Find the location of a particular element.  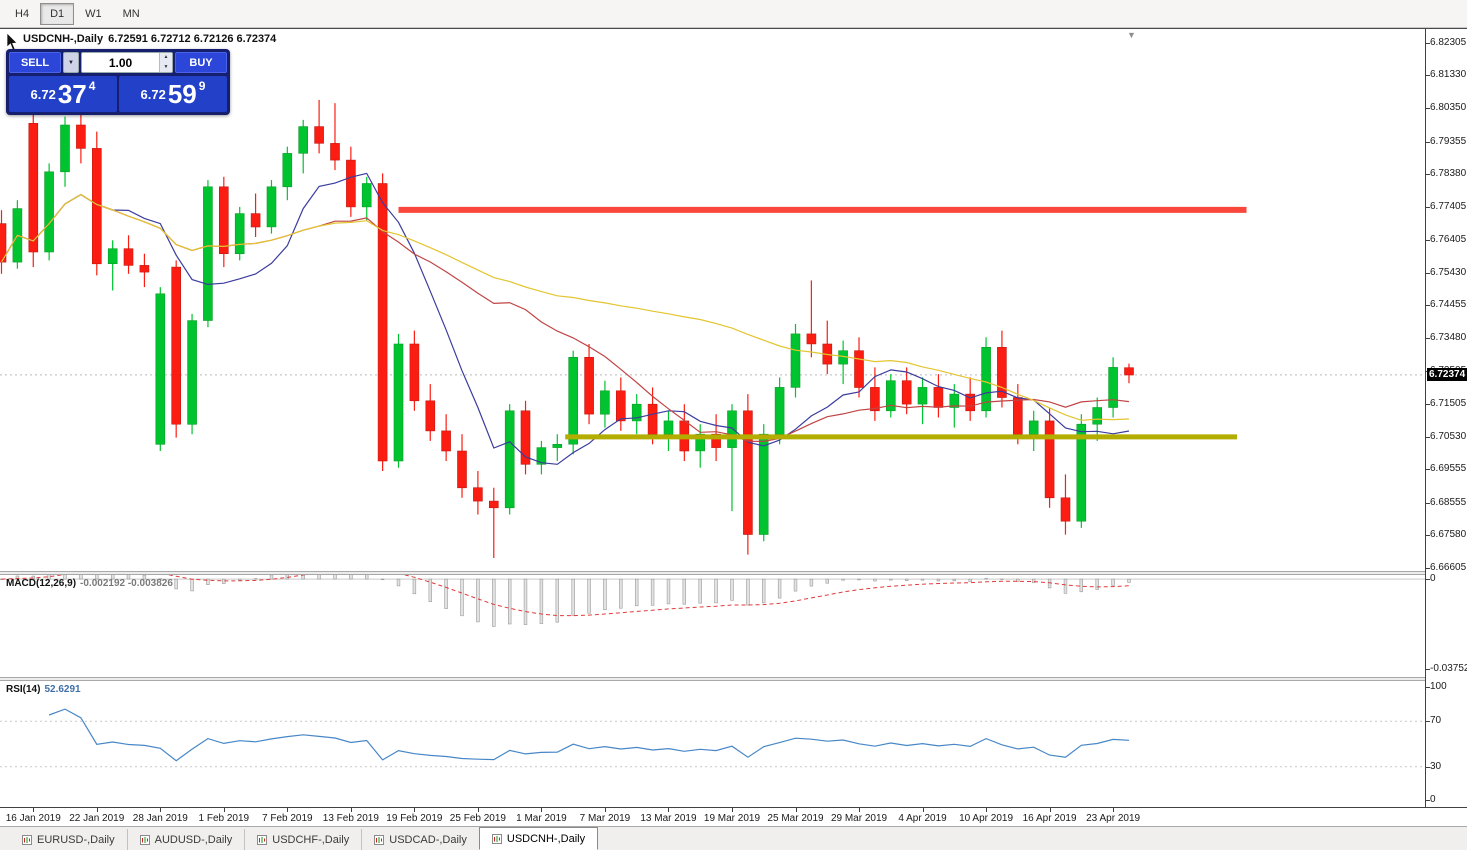

timeframe-button-w1: W1 is located at coordinates (93, 14).